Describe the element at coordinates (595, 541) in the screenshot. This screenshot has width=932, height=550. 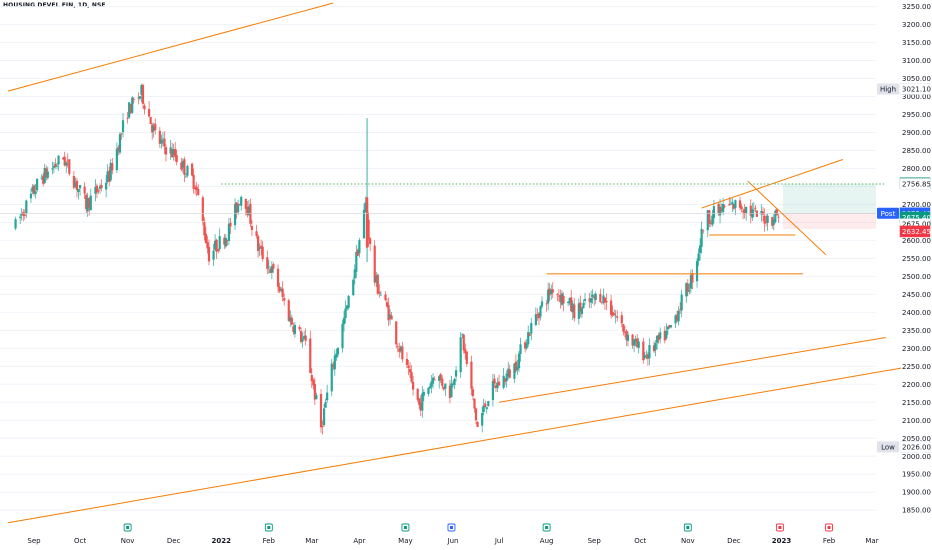
I see `x-tick-label: Sep` at that location.